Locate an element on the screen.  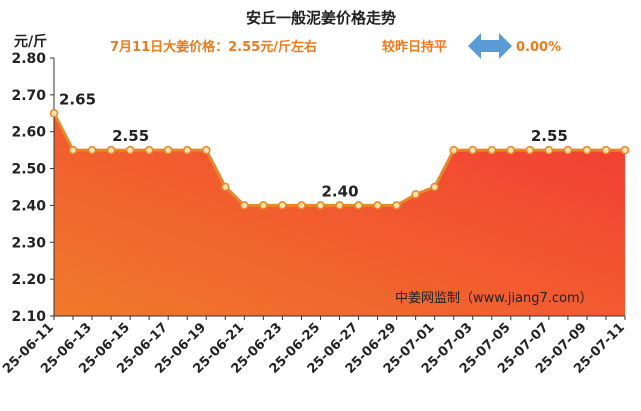
double-arrow-icon is located at coordinates (490, 46).